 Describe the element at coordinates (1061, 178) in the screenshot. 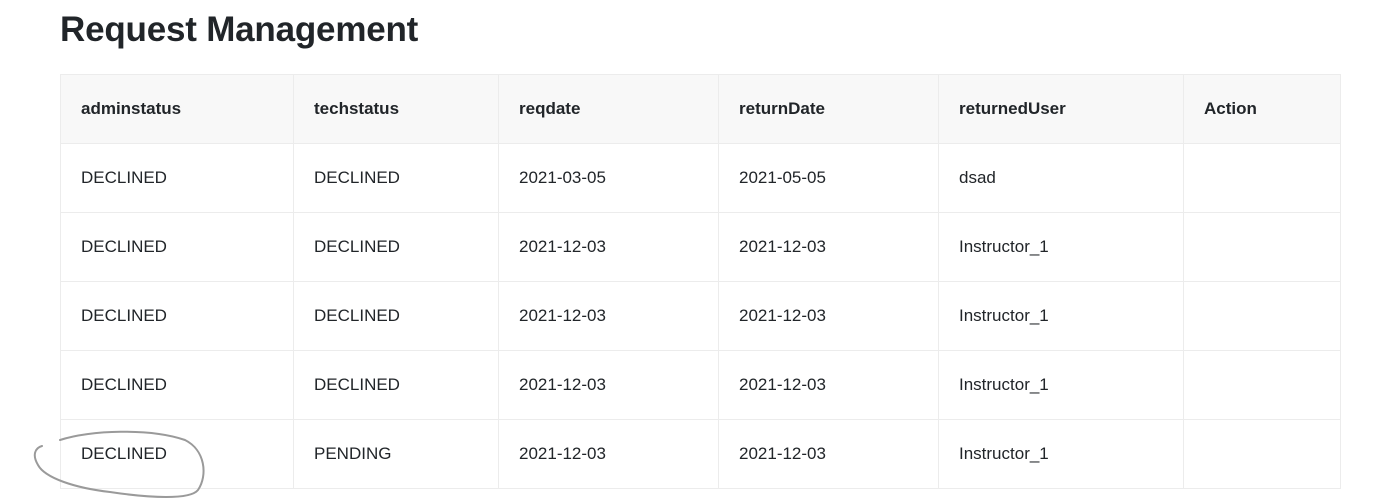

I see `cell-returneduser: dsad` at that location.